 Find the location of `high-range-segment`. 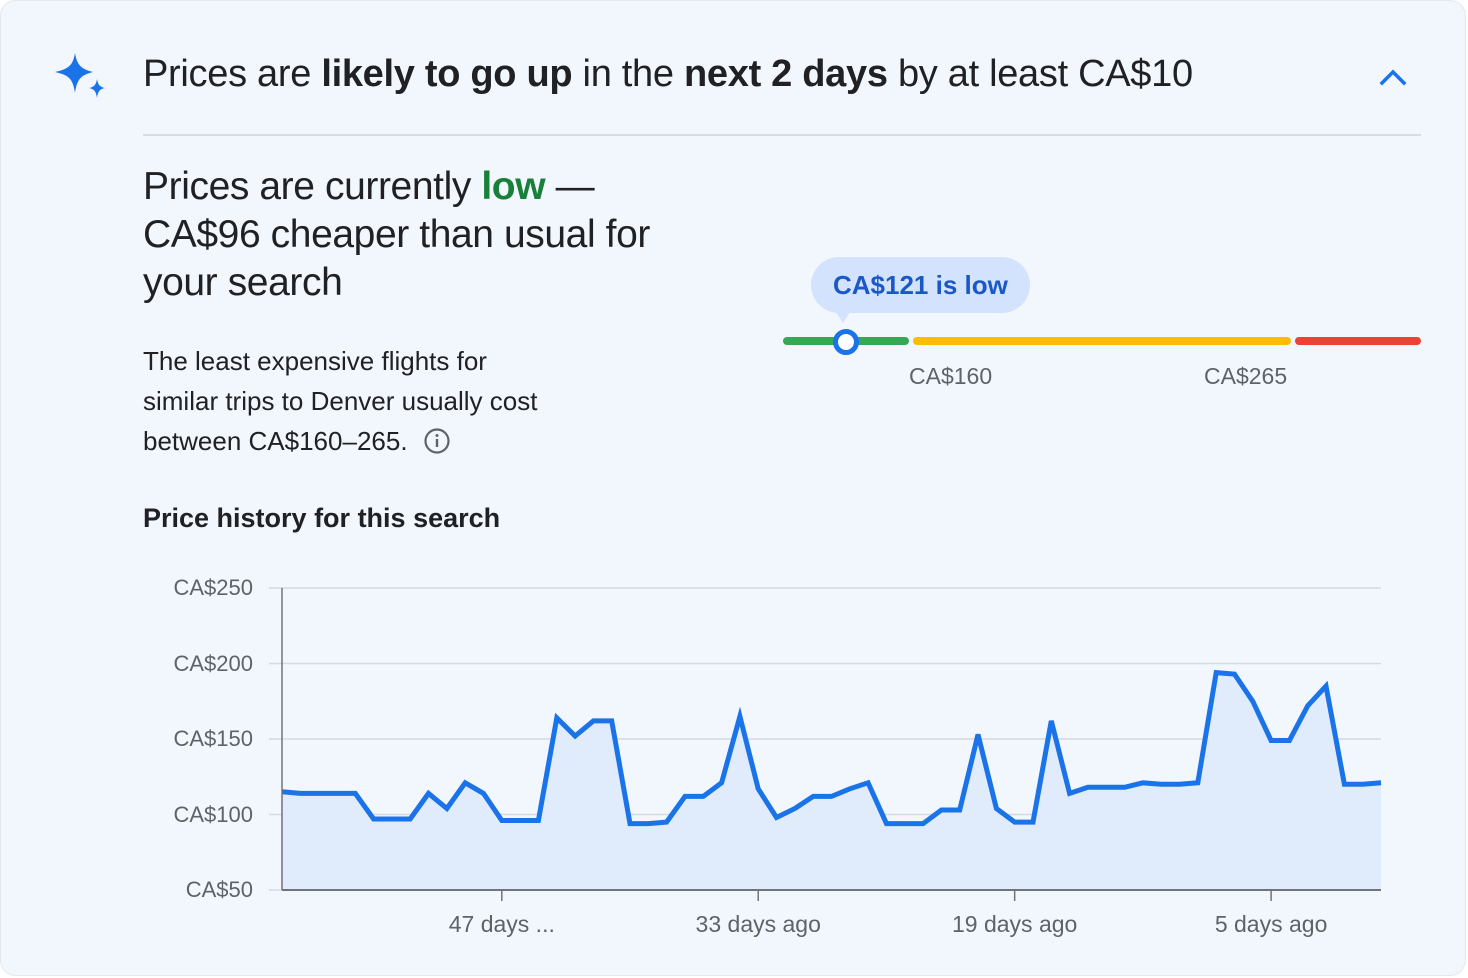

high-range-segment is located at coordinates (1358, 341).